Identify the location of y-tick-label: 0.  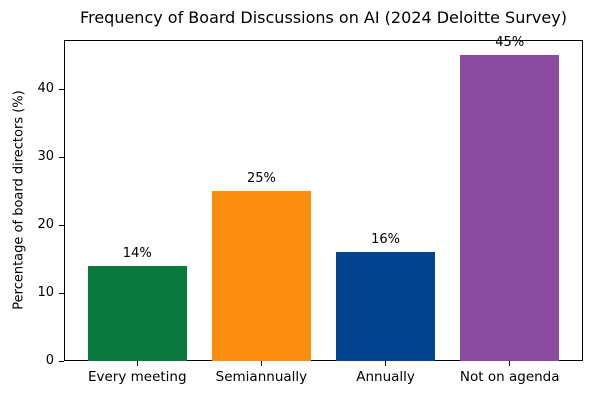
(49, 360).